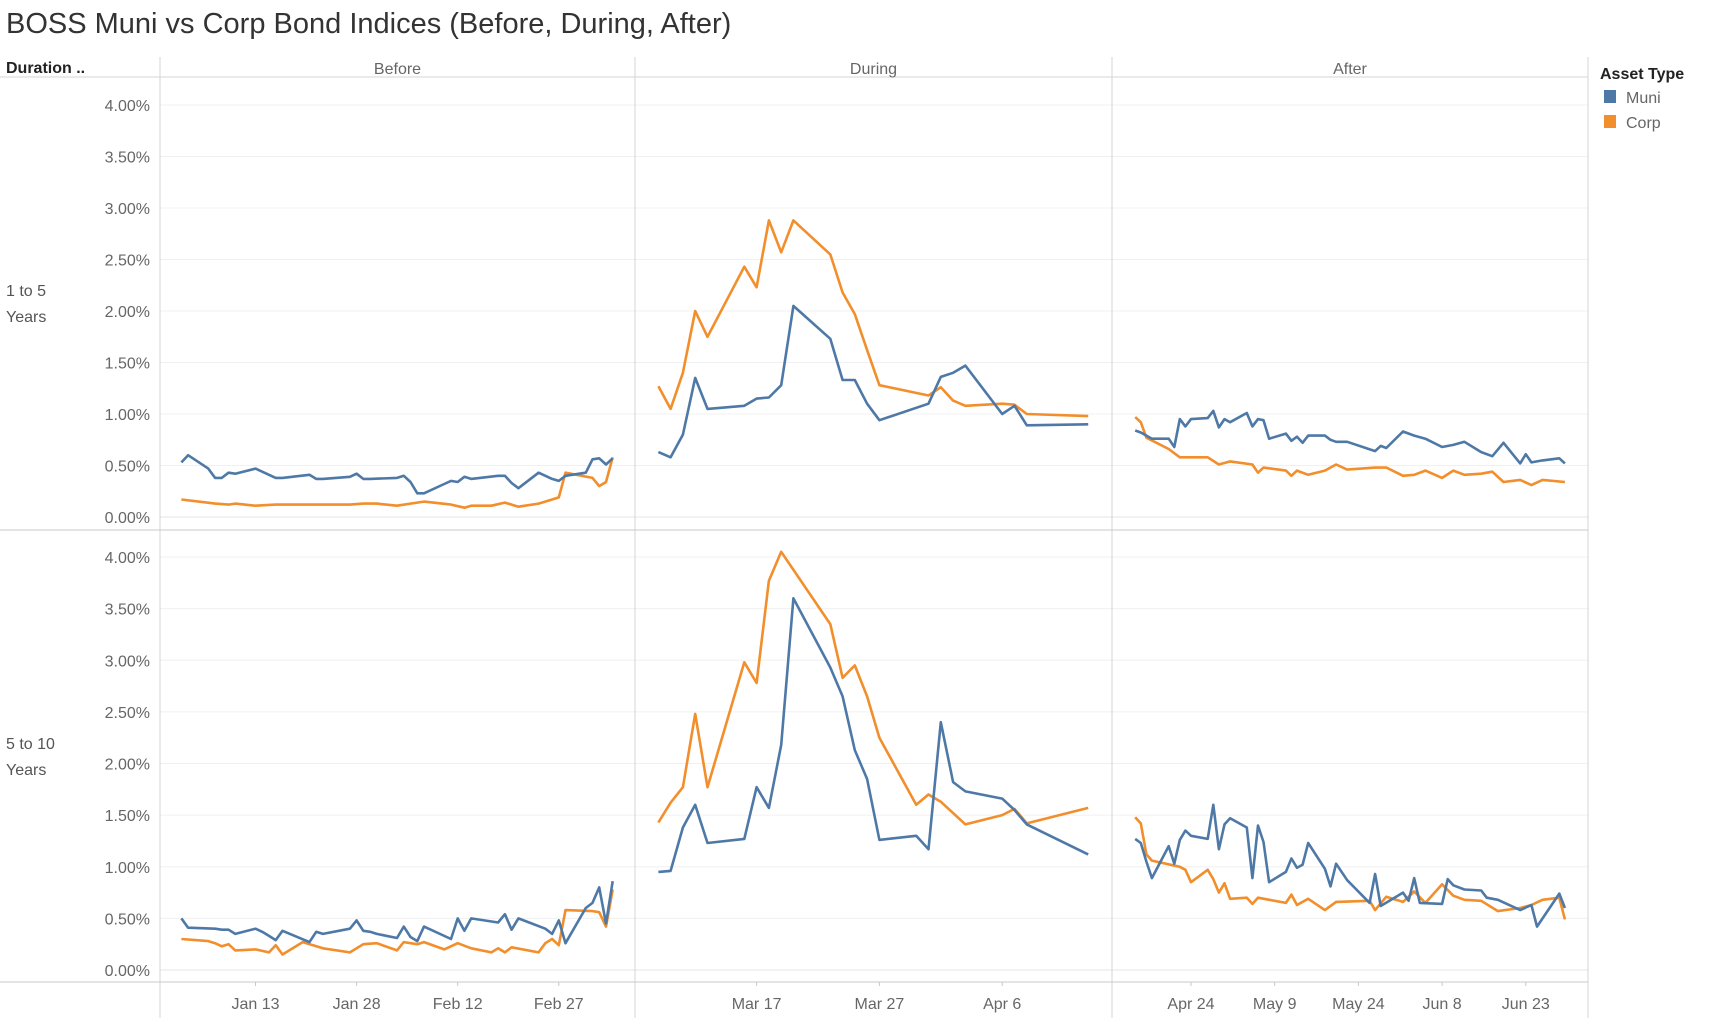 The height and width of the screenshot is (1018, 1722). I want to click on x-tick-label: May 9, so click(1275, 1004).